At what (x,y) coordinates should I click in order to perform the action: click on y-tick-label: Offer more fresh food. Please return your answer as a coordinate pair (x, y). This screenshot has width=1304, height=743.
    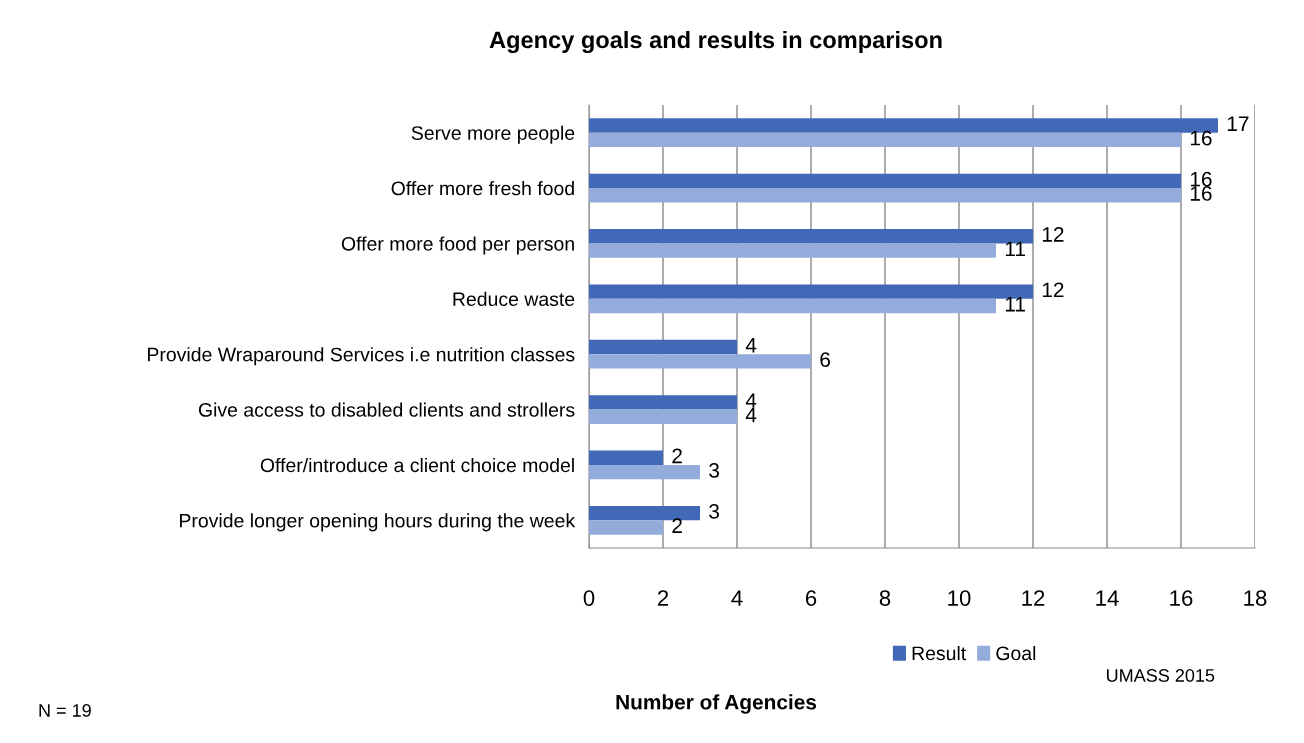
    Looking at the image, I should click on (482, 188).